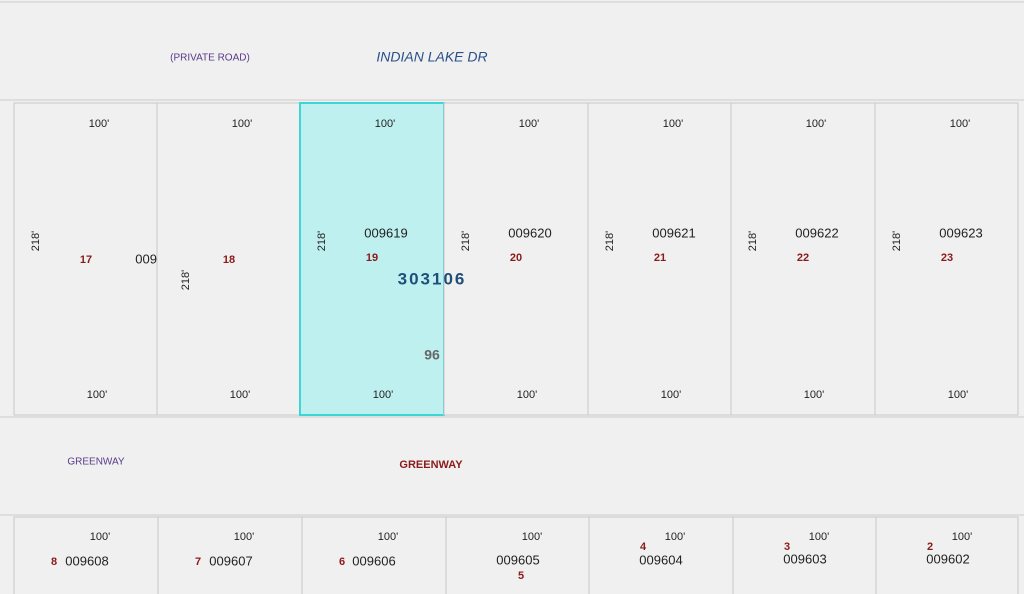 The width and height of the screenshot is (1024, 594). Describe the element at coordinates (54, 562) in the screenshot. I see `lot-number: 8` at that location.